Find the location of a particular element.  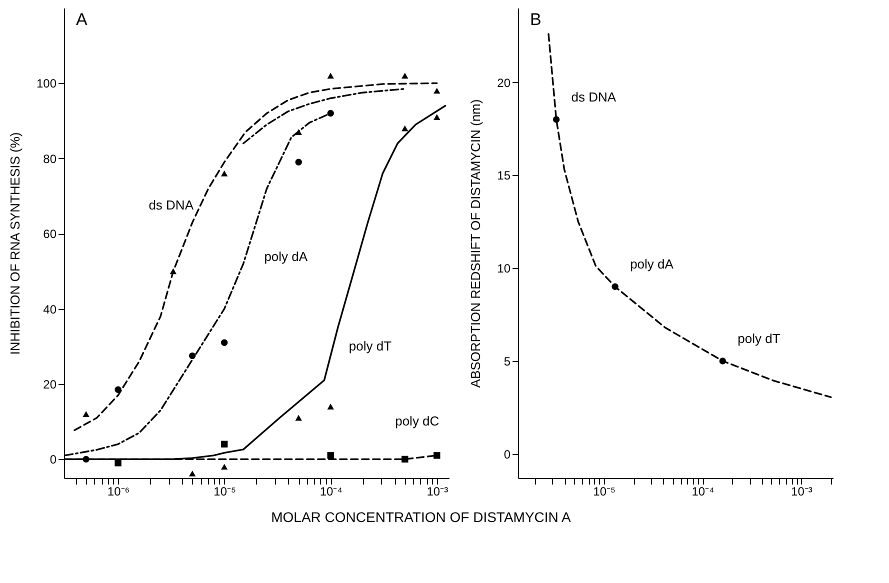

y-tick-label: 80 is located at coordinates (50, 159).